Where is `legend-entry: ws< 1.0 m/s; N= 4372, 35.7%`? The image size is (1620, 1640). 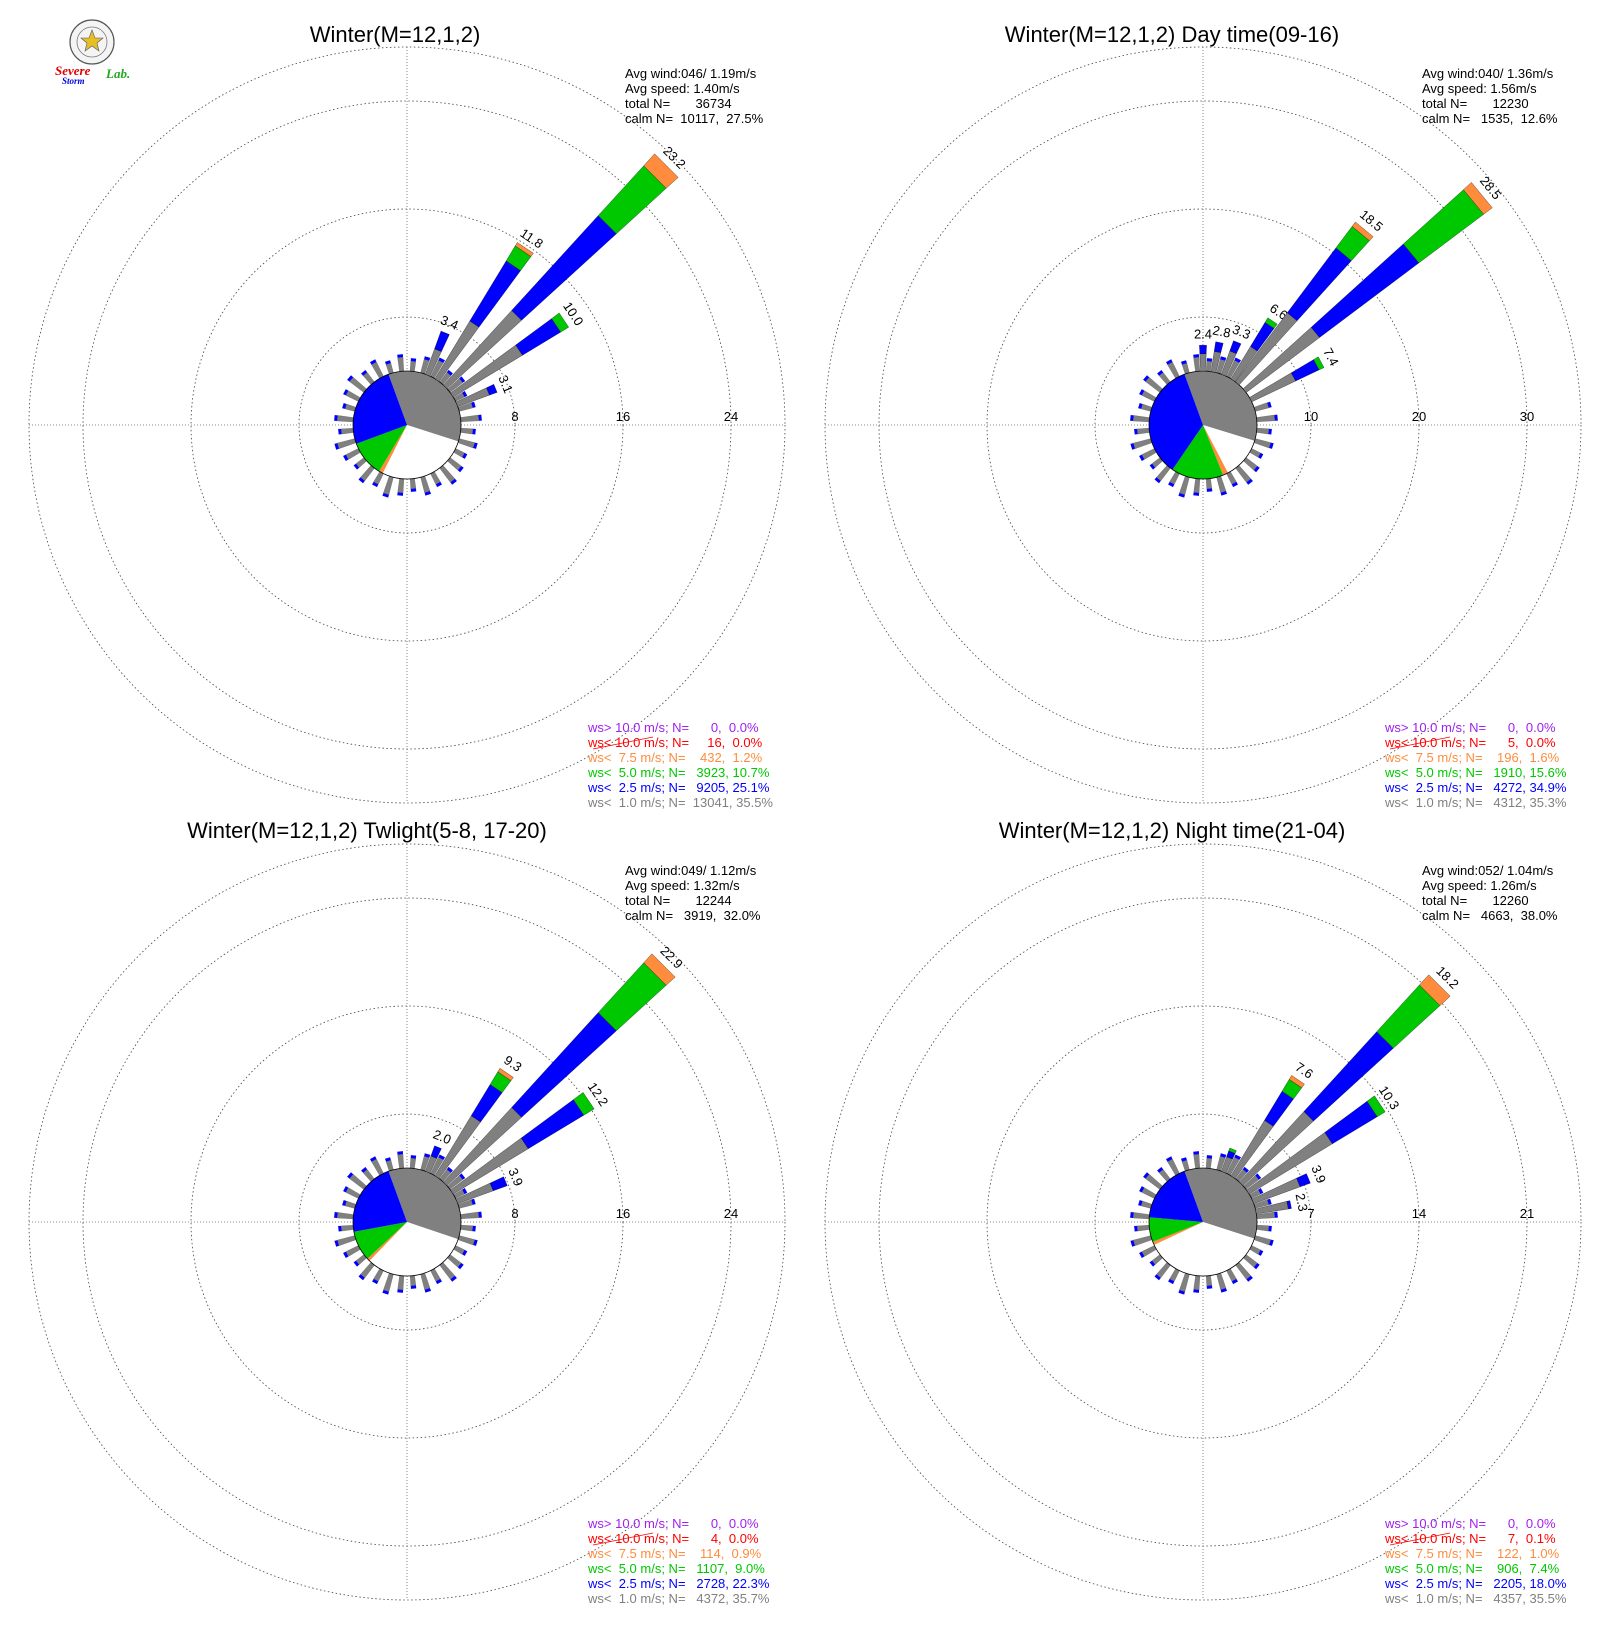
legend-entry: ws< 1.0 m/s; N= 4372, 35.7% is located at coordinates (678, 1598).